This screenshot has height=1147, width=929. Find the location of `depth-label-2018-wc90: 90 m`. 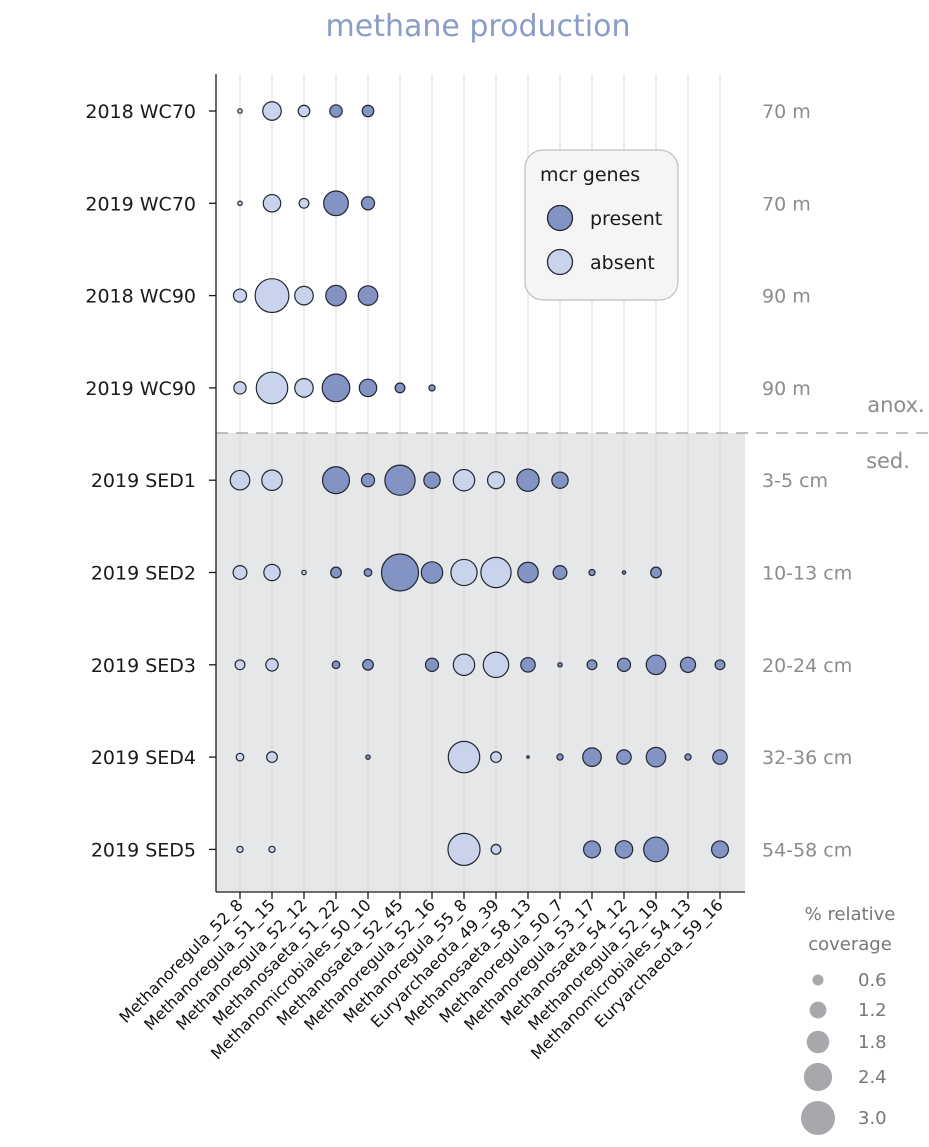

depth-label-2018-wc90: 90 m is located at coordinates (786, 297).